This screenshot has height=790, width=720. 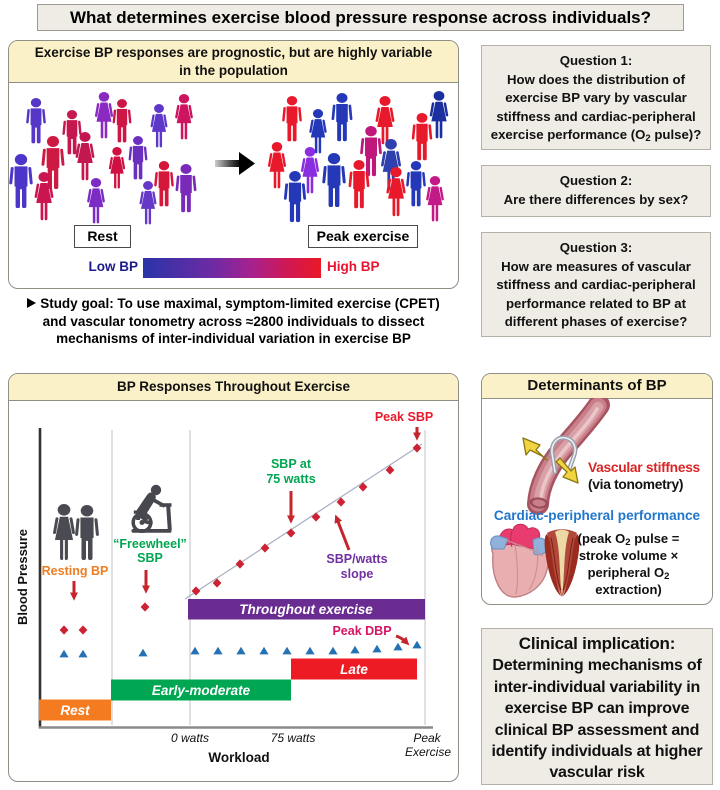 What do you see at coordinates (428, 752) in the screenshot?
I see `svg-text: Exercise` at bounding box center [428, 752].